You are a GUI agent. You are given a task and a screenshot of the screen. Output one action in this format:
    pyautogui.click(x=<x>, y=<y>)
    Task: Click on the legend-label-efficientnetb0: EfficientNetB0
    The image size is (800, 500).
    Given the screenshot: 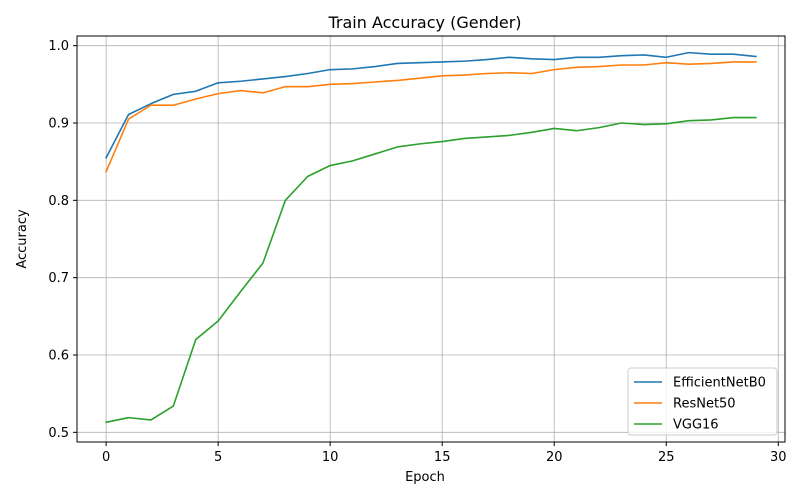 What is the action you would take?
    pyautogui.click(x=719, y=383)
    